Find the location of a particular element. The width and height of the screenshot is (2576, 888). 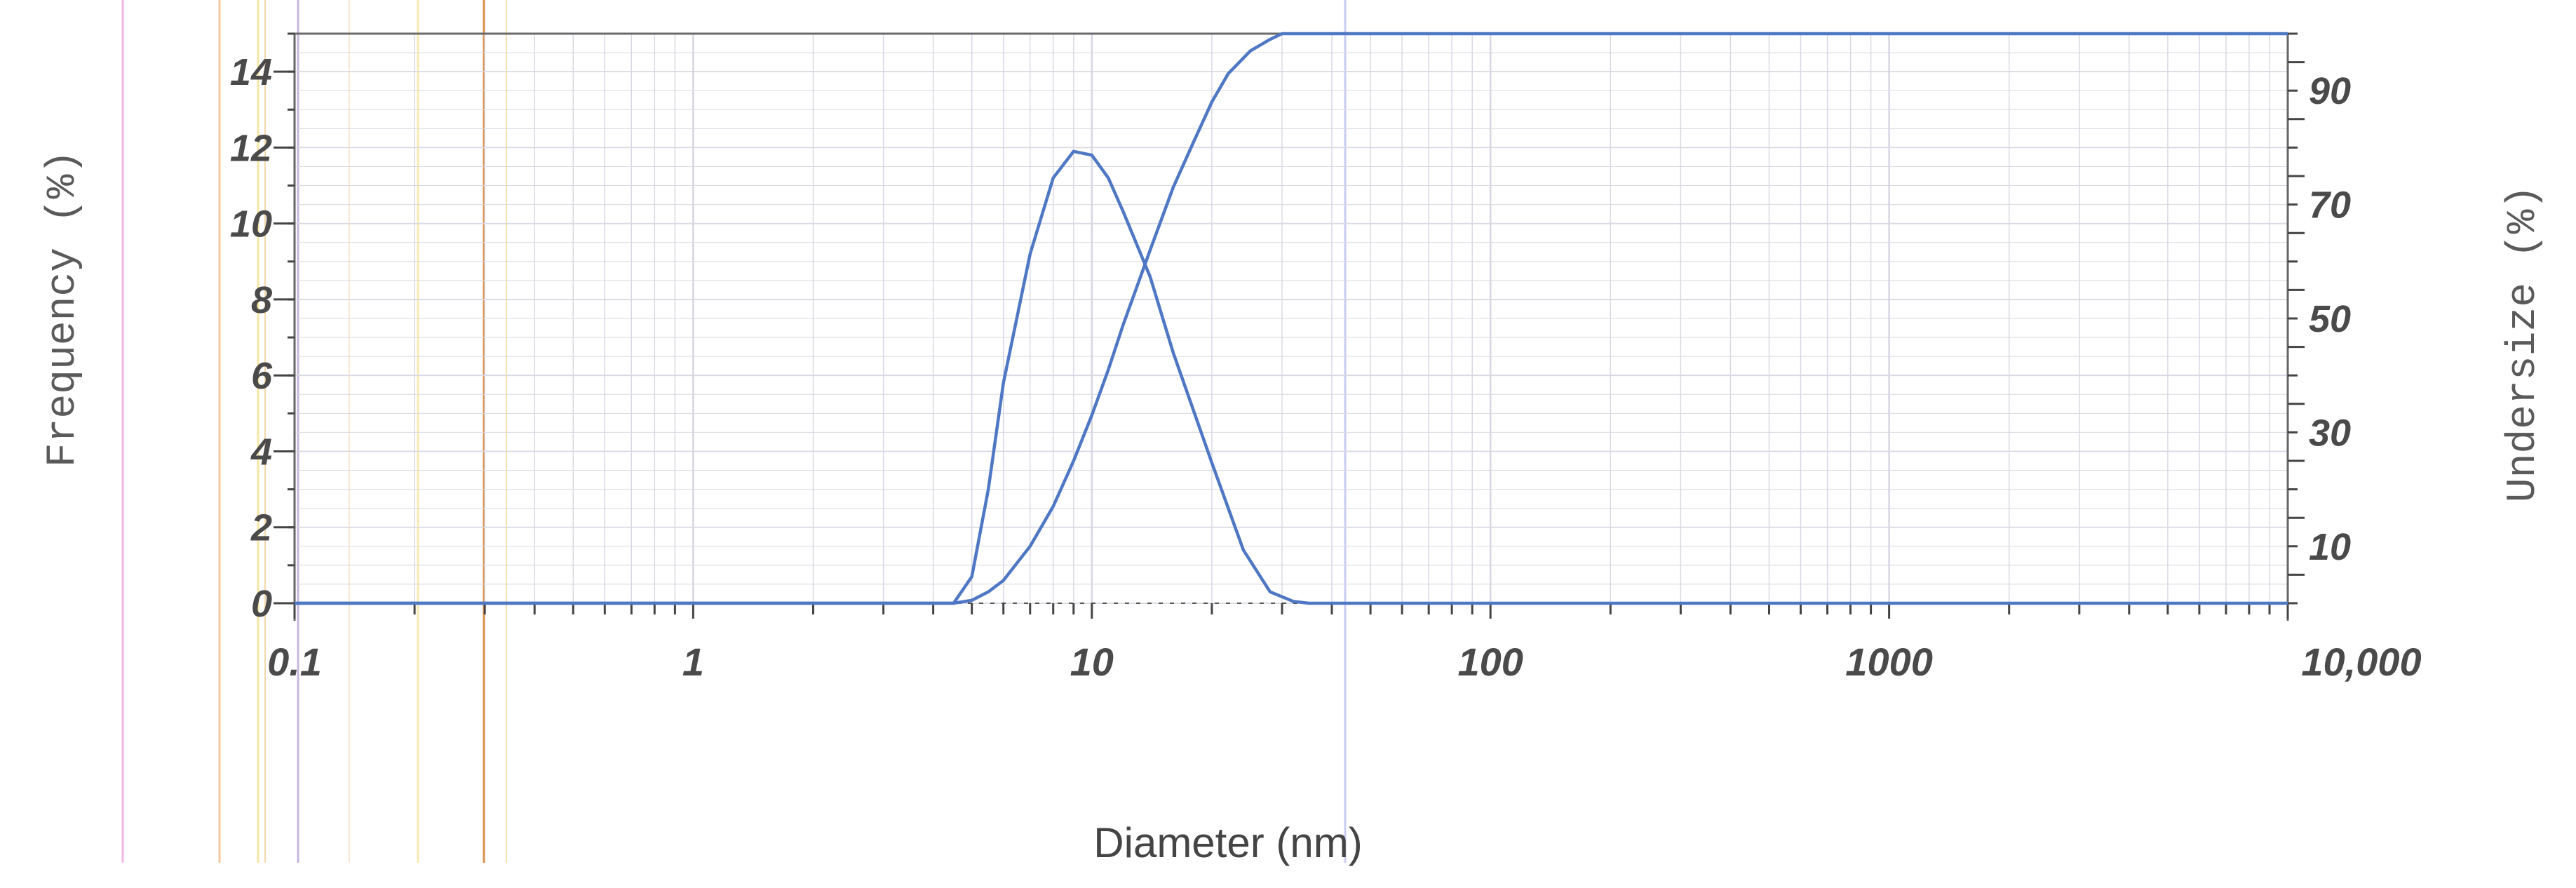

y-right-tick-label: 70 is located at coordinates (2330, 205).